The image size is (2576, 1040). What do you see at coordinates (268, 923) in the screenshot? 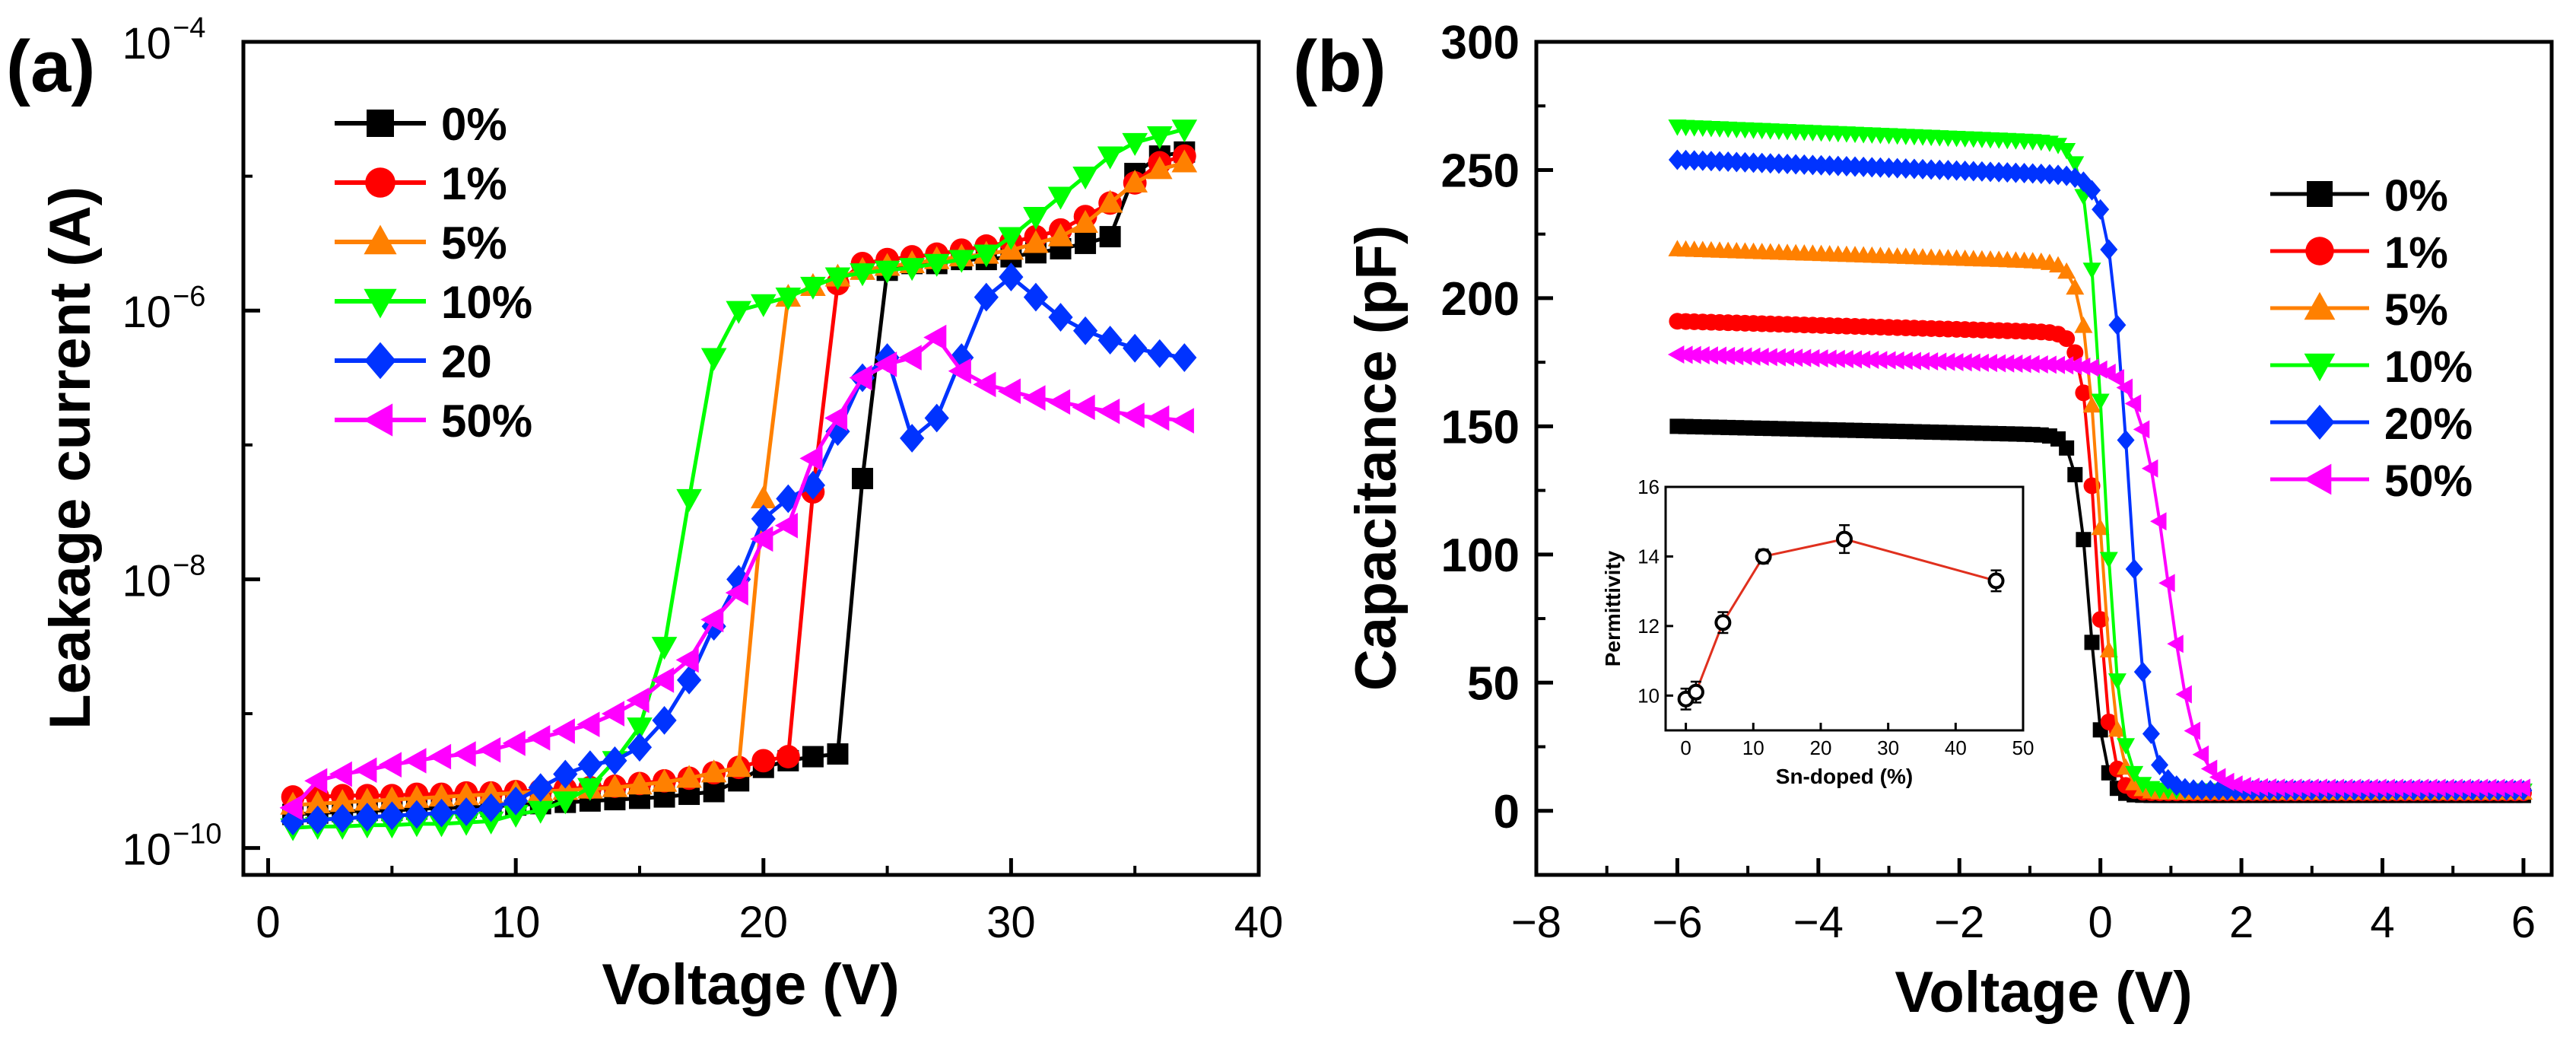
I see `panel-a-x-tick-label: 0` at bounding box center [268, 923].